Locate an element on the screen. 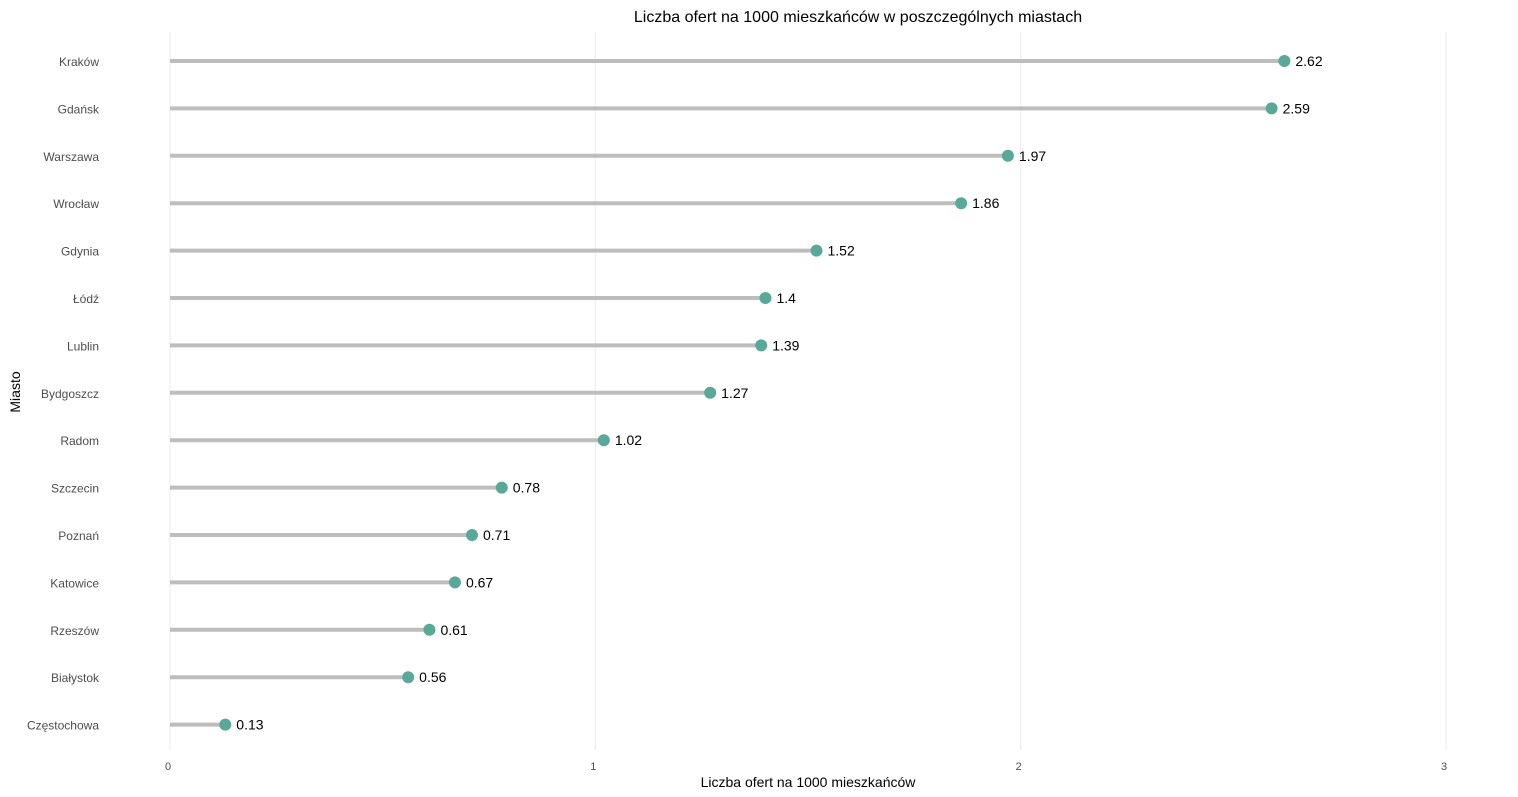 The height and width of the screenshot is (797, 1518). value-label: 1.02 is located at coordinates (628, 440).